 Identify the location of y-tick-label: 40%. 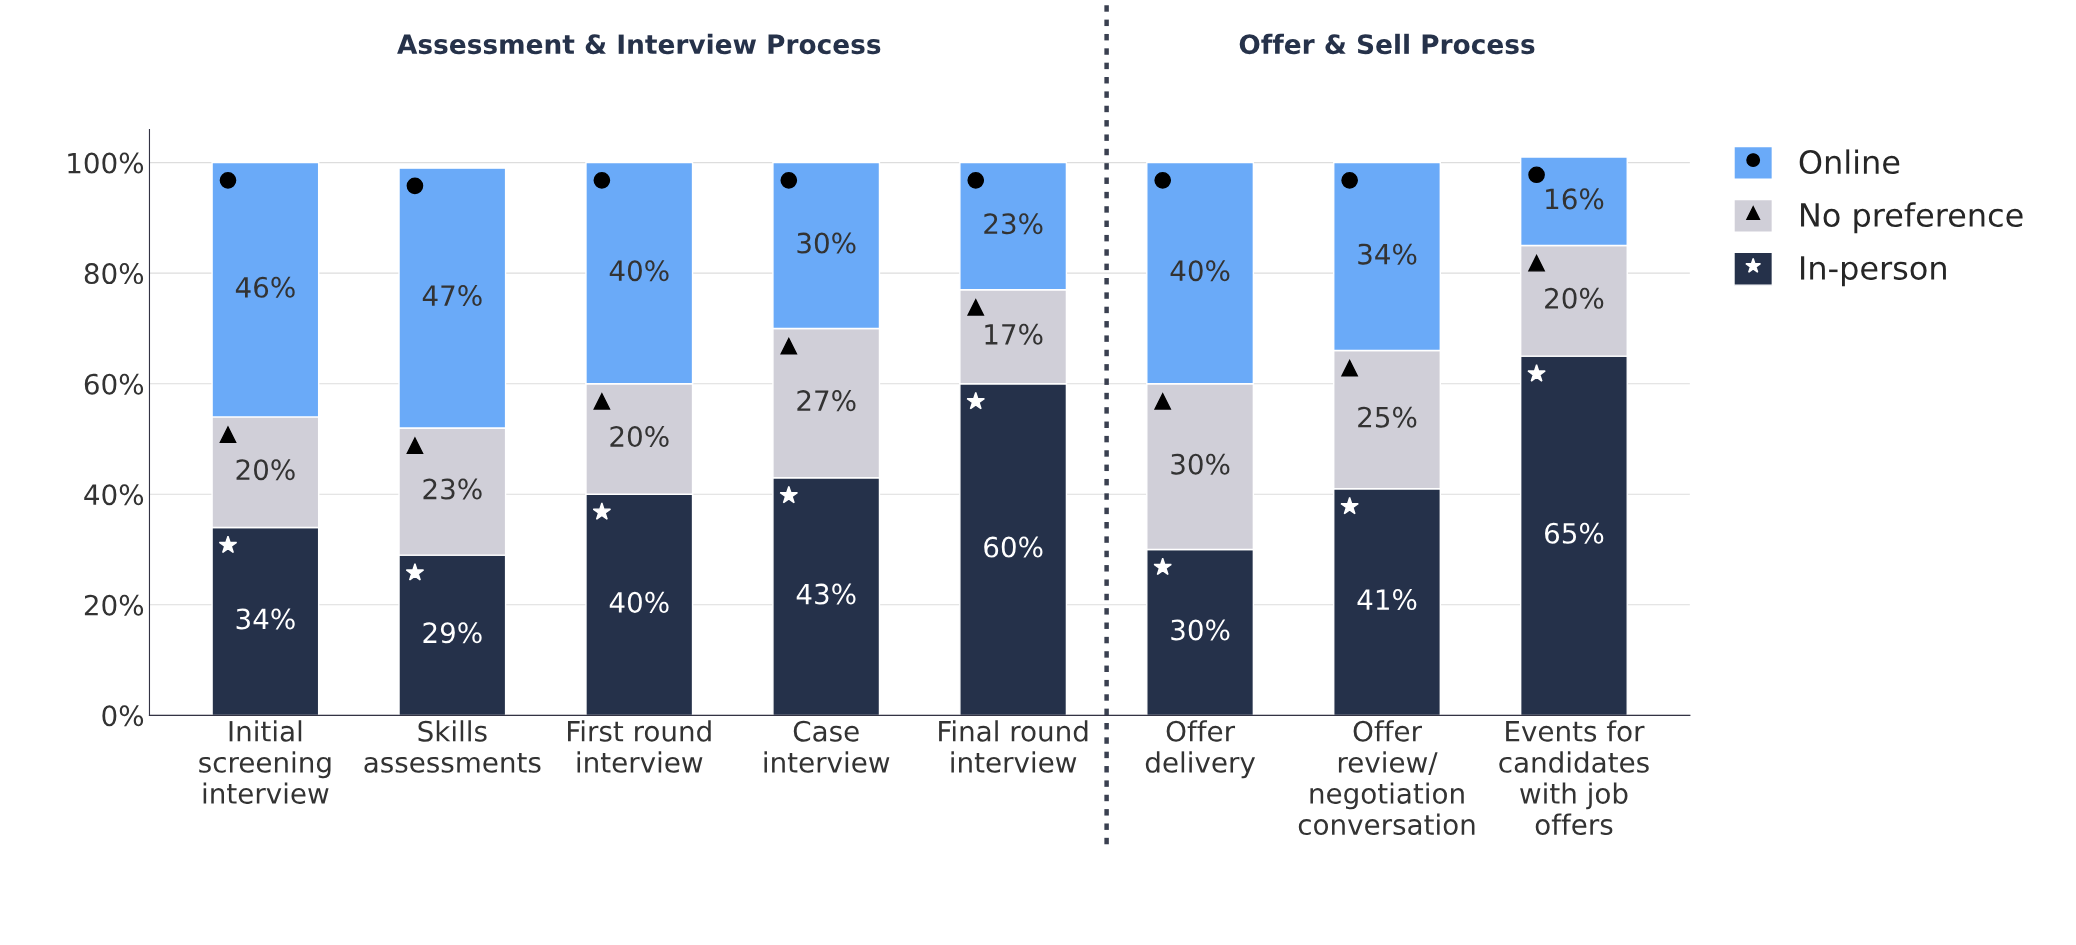
(114, 495).